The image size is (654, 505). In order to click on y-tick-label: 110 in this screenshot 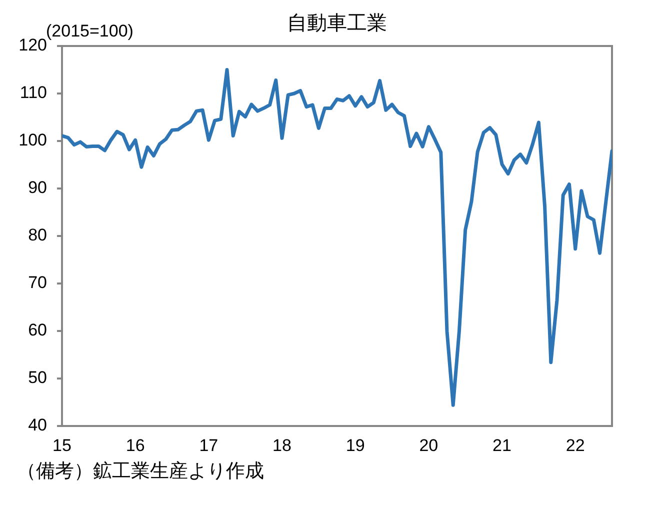, I will do `click(33, 92)`.